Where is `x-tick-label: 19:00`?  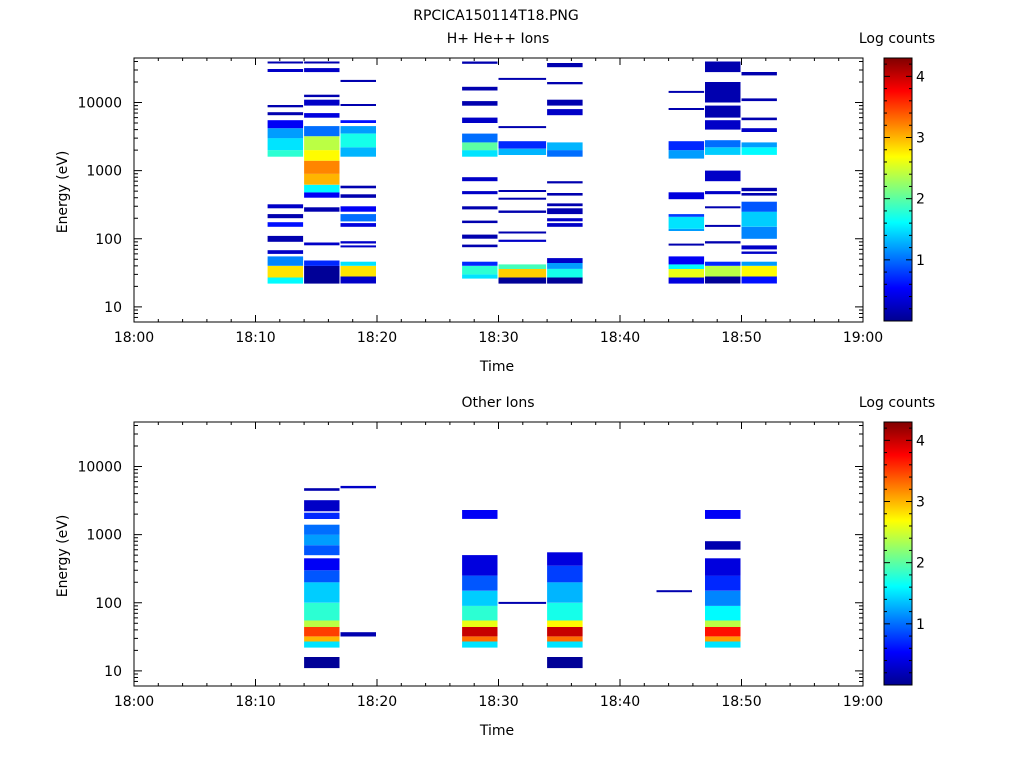
x-tick-label: 19:00 is located at coordinates (863, 702).